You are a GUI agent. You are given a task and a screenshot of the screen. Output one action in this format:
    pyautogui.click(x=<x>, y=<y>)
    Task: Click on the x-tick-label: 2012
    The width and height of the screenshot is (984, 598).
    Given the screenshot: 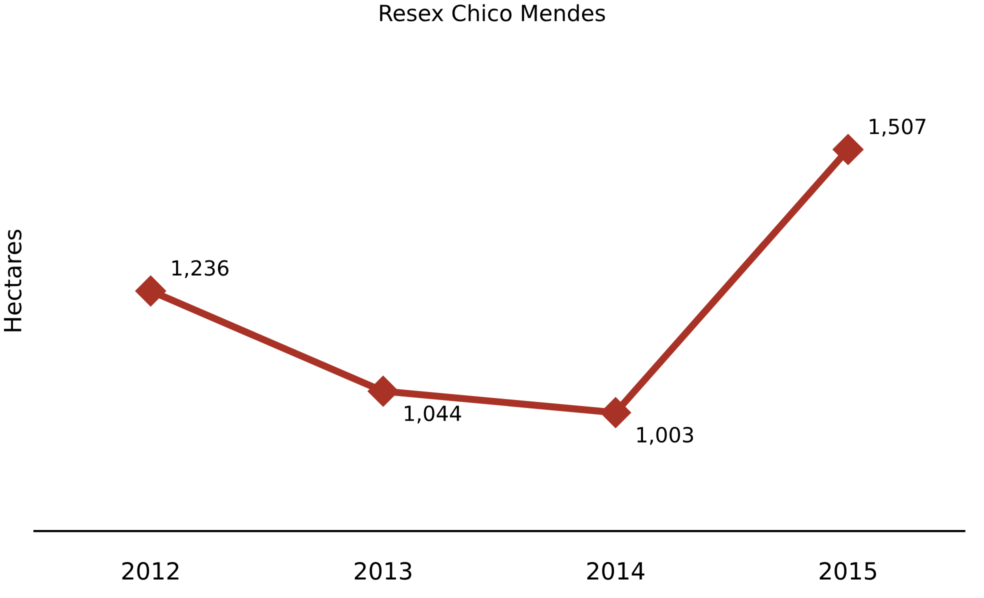 What is the action you would take?
    pyautogui.click(x=150, y=571)
    